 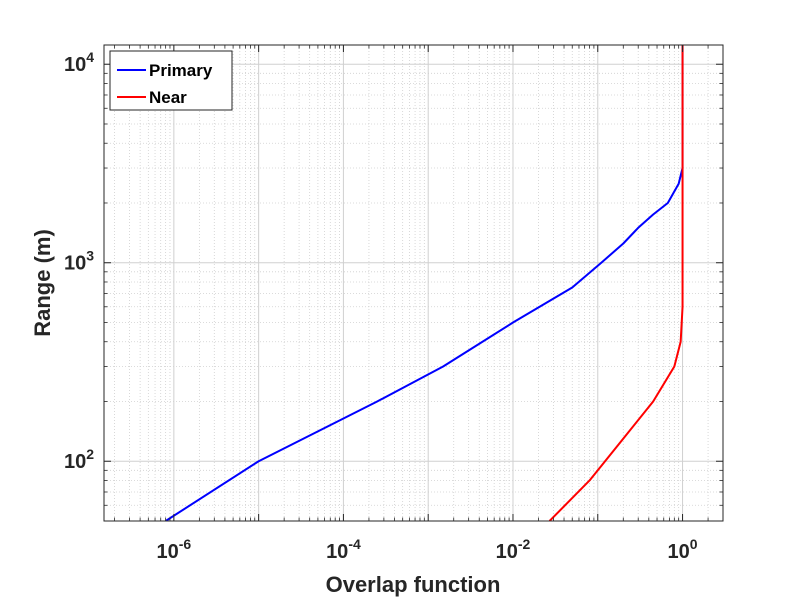 What do you see at coordinates (413, 584) in the screenshot?
I see `x-axis-title: Overlap function` at bounding box center [413, 584].